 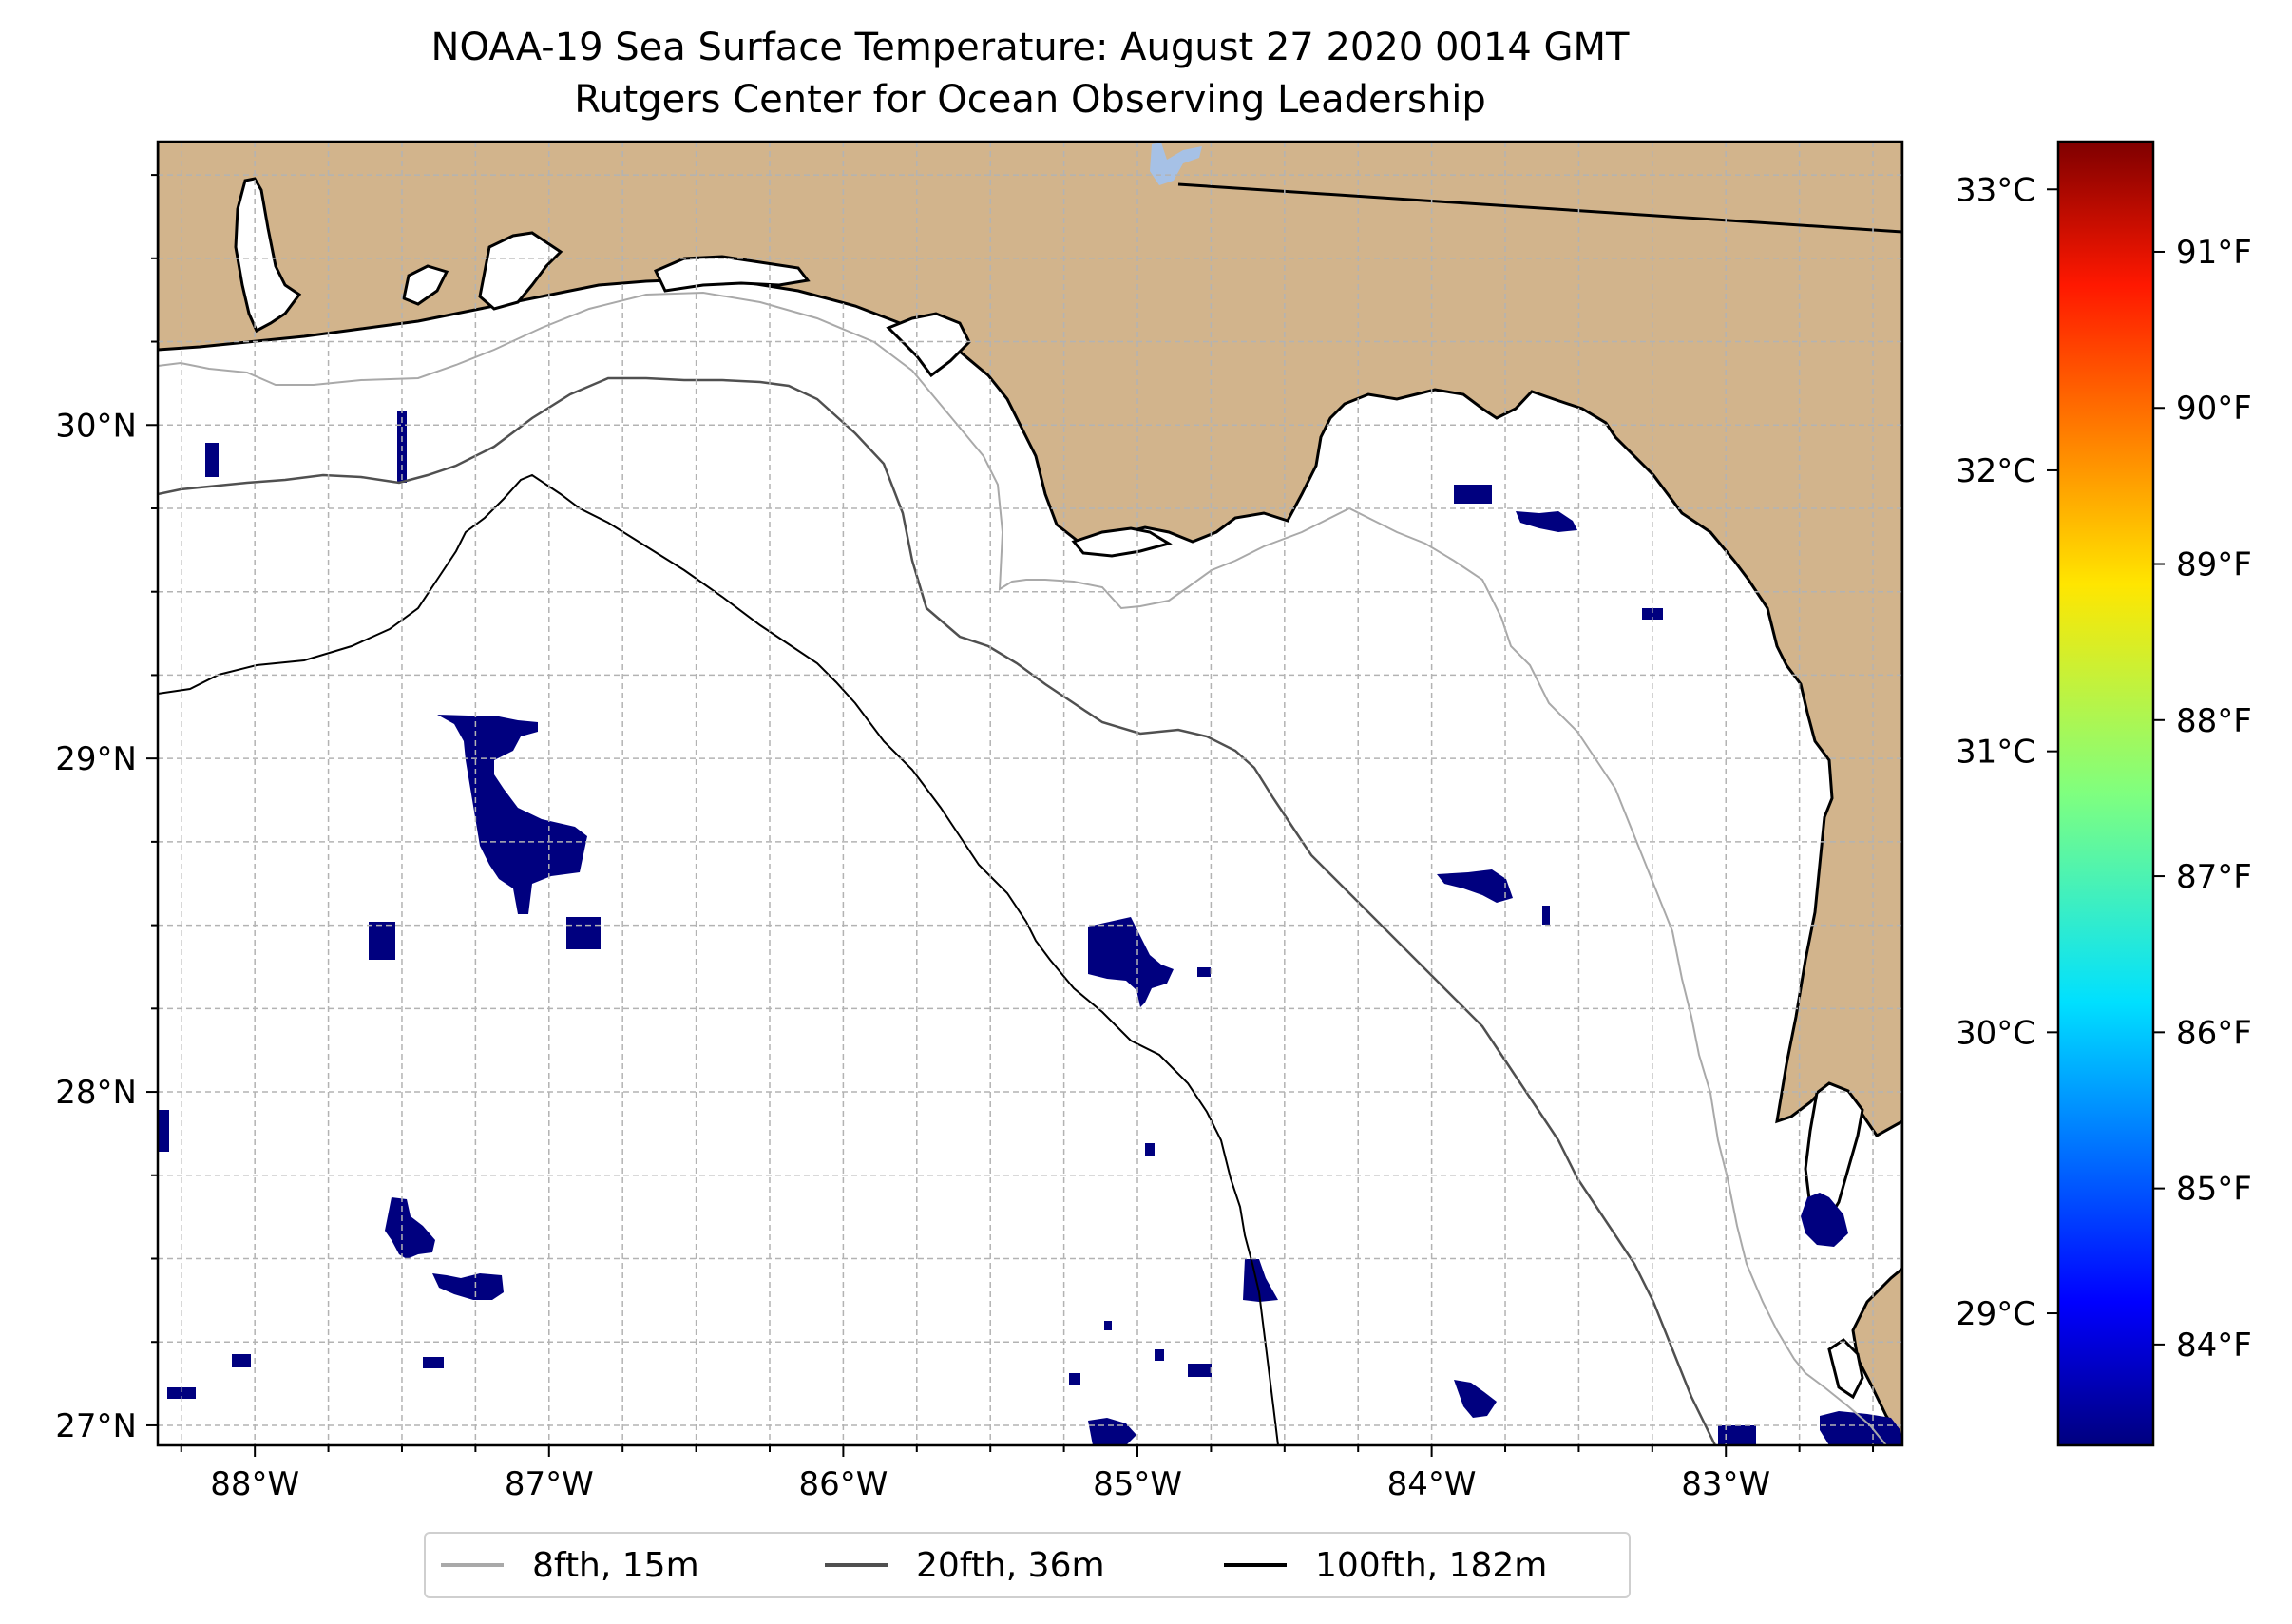 I want to click on colorbar-frame, so click(x=2105, y=793).